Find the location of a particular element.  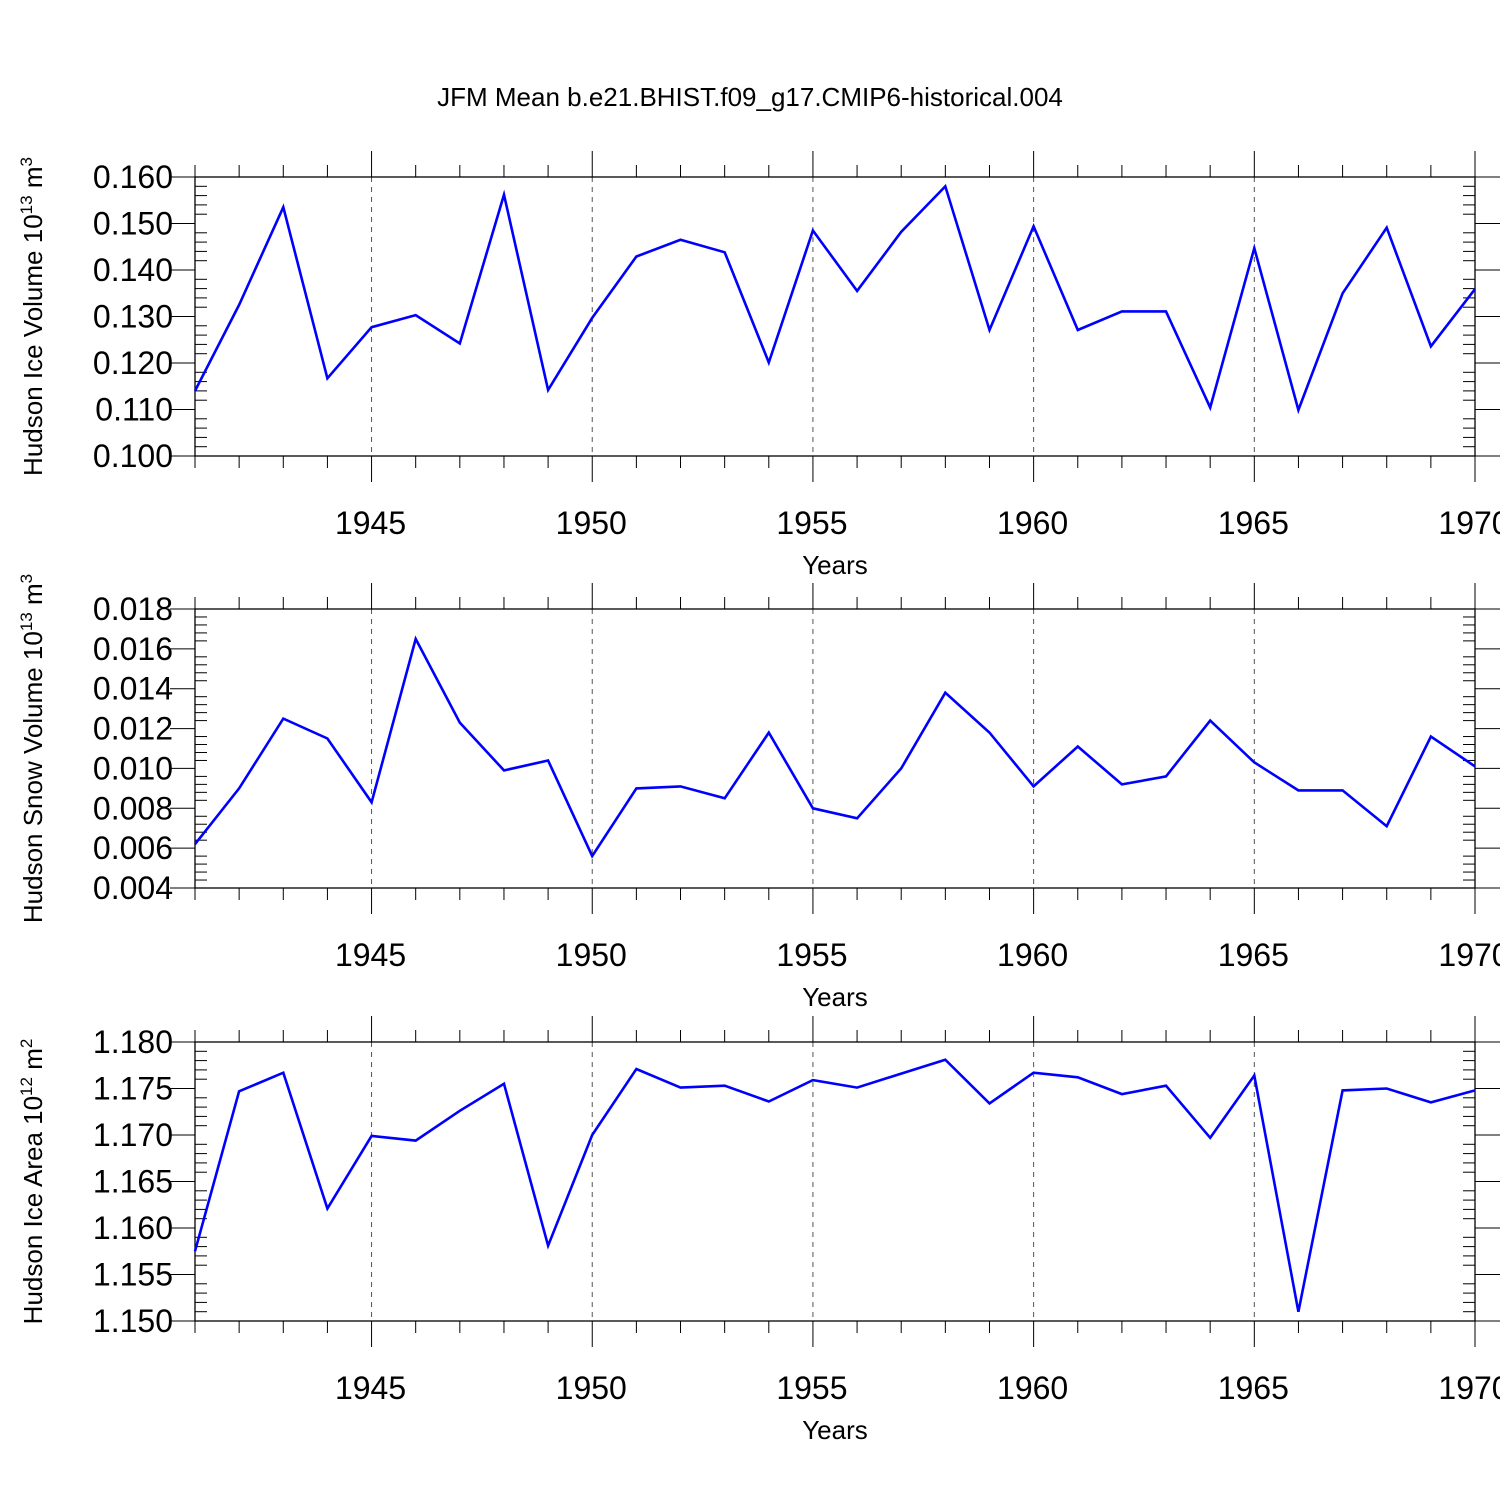

x-tick-label: 1955 is located at coordinates (811, 955).